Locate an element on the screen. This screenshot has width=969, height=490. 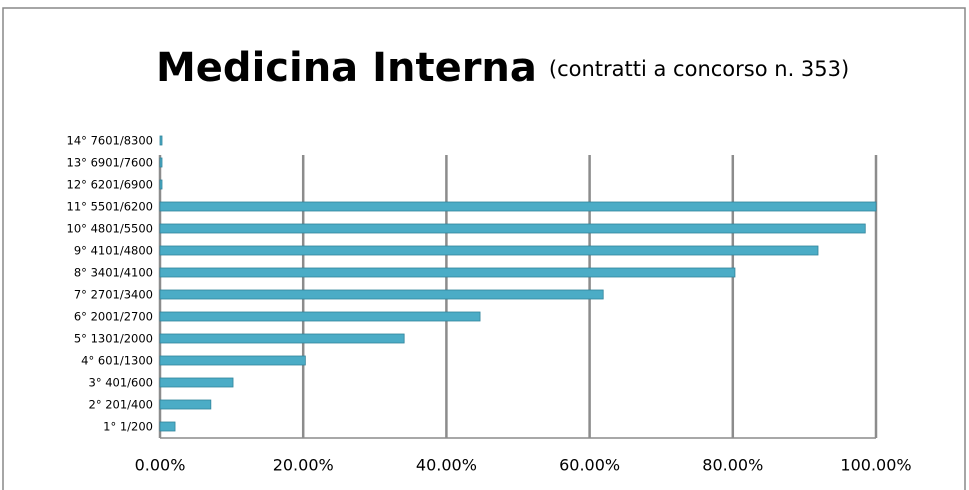
x-tick-label: 80.00% is located at coordinates (732, 465).